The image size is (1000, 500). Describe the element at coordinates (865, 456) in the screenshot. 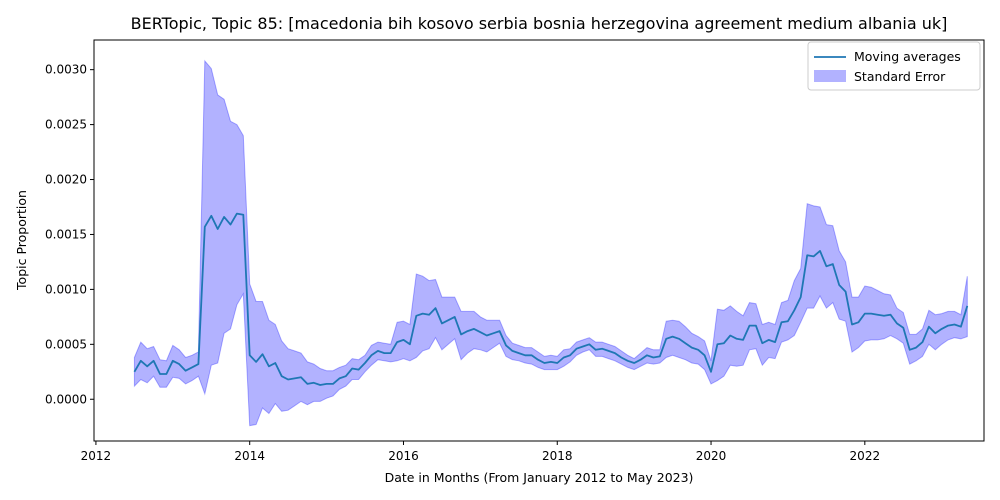

I see `x-tick-label: 2022` at that location.